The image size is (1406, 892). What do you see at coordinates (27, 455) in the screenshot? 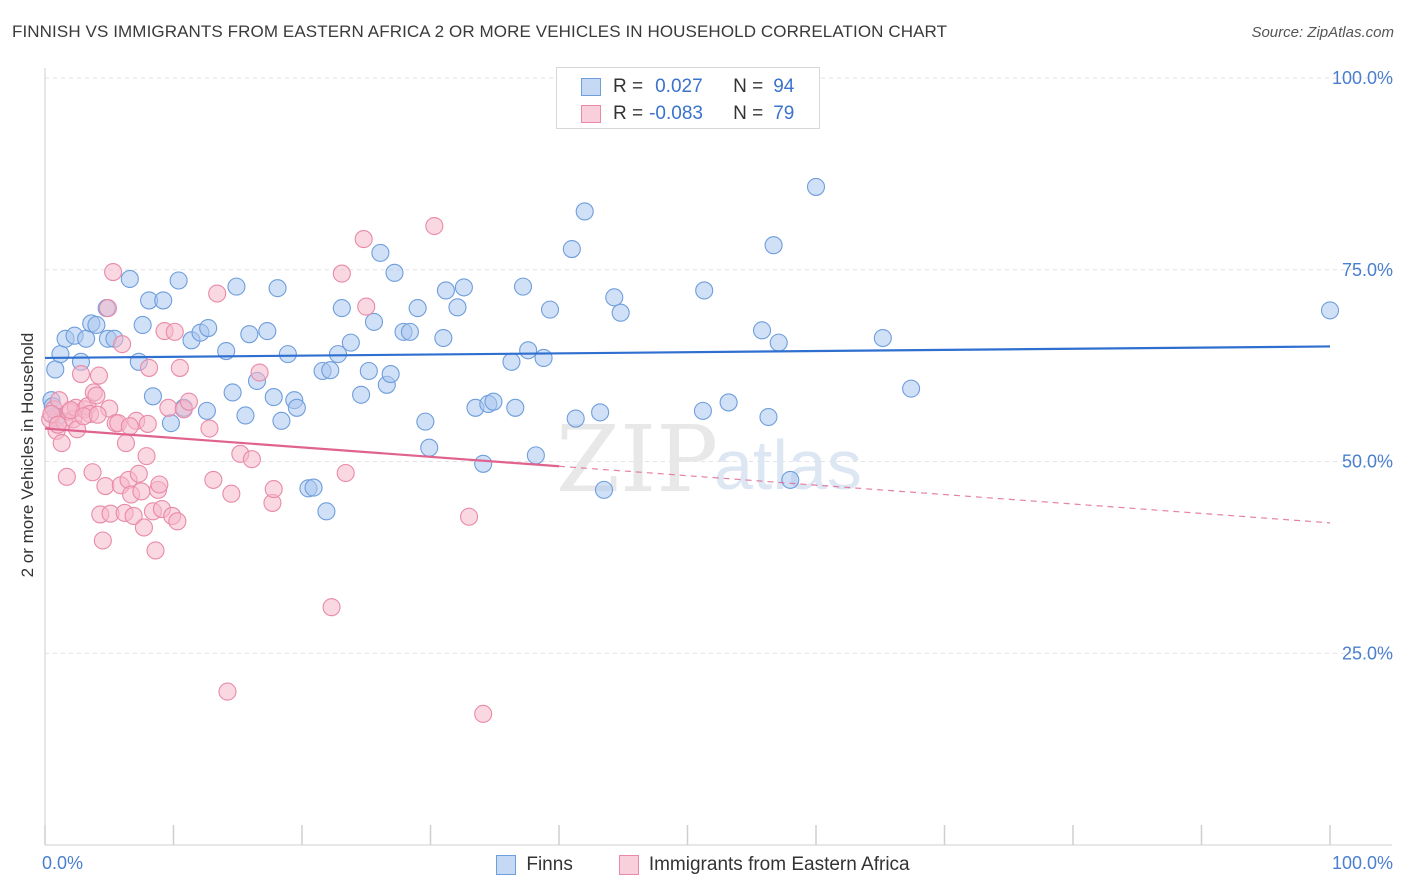
I see `y-axis-label: 2 or more Vehicles in Household` at bounding box center [27, 455].